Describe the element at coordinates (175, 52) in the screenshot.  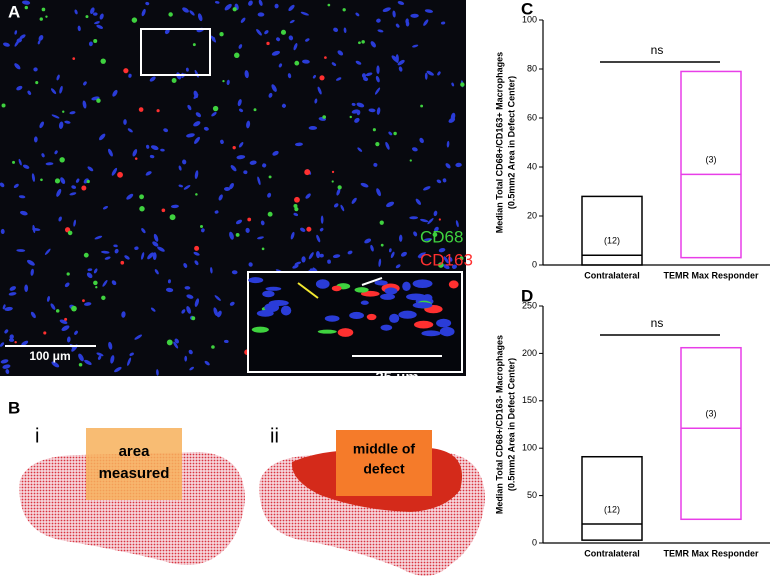
I see `roi-box` at that location.